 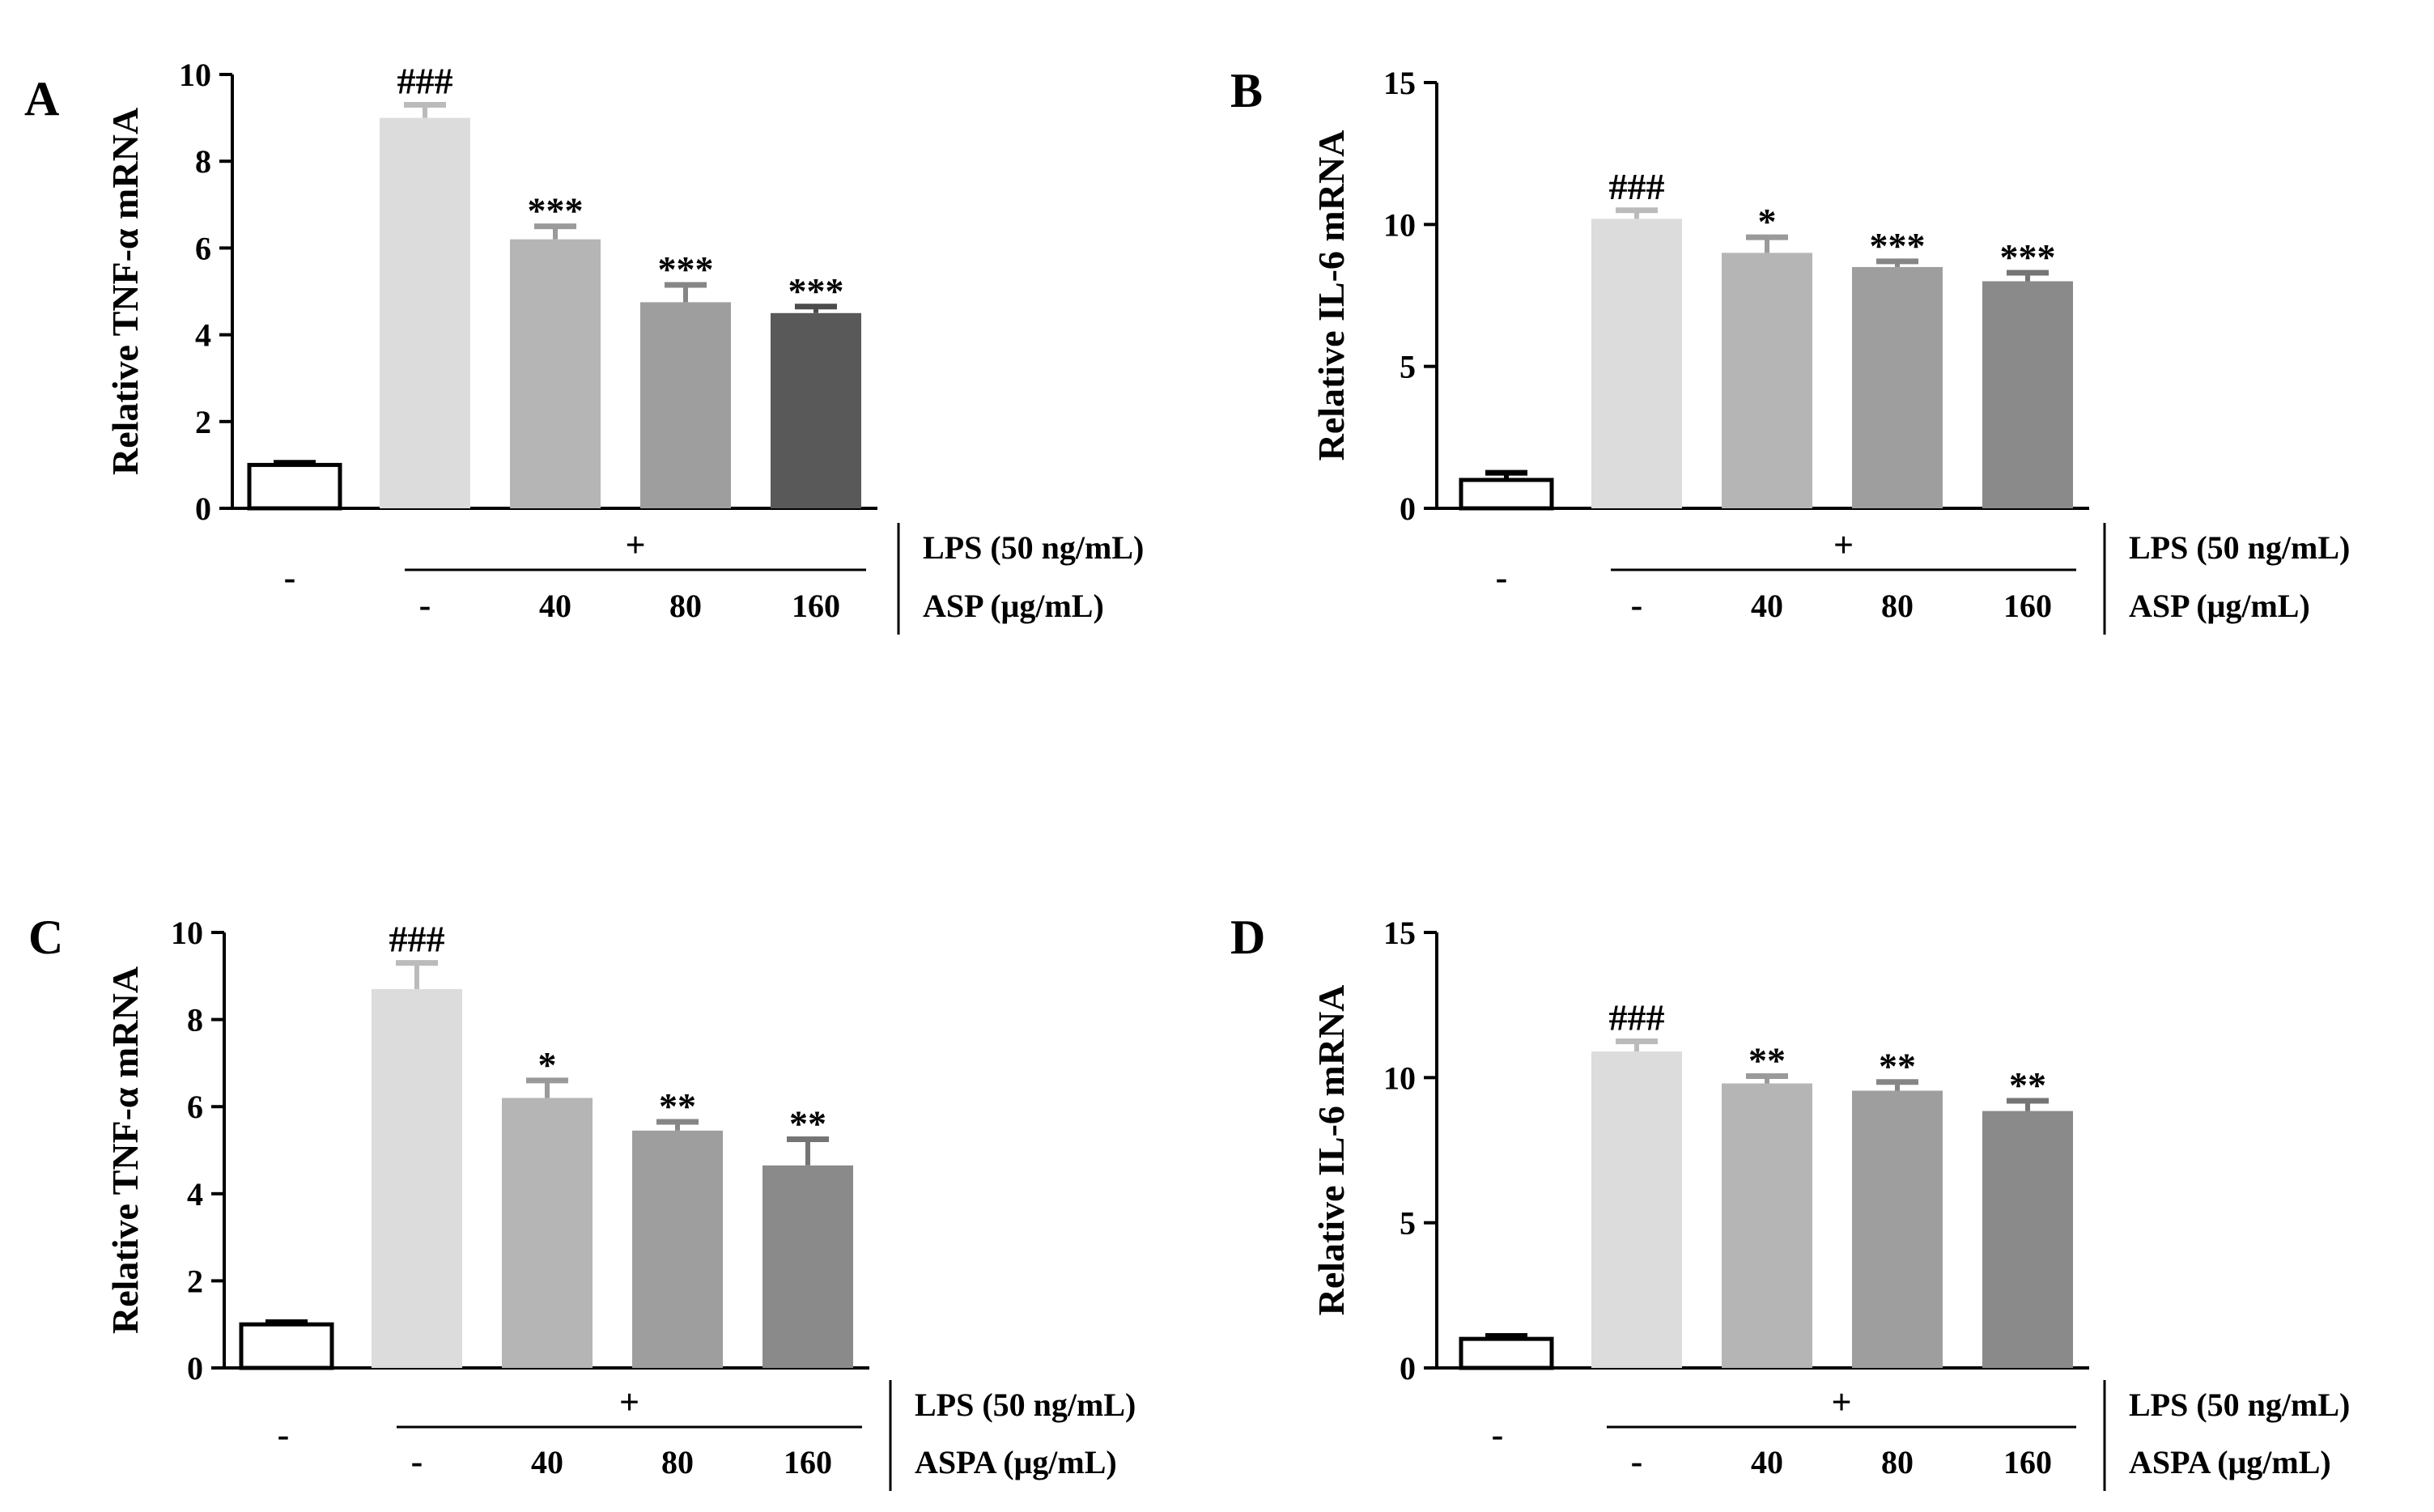 What do you see at coordinates (45, 937) in the screenshot?
I see `panel-letter: C` at bounding box center [45, 937].